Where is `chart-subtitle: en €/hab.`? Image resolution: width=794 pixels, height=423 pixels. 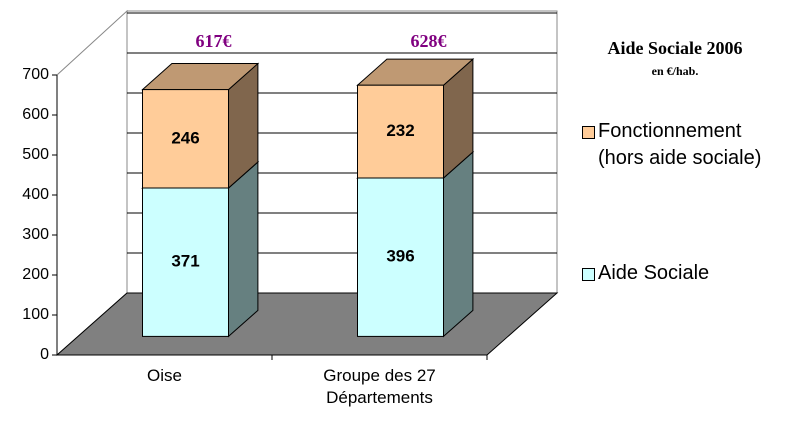 chart-subtitle: en €/hab. is located at coordinates (675, 71).